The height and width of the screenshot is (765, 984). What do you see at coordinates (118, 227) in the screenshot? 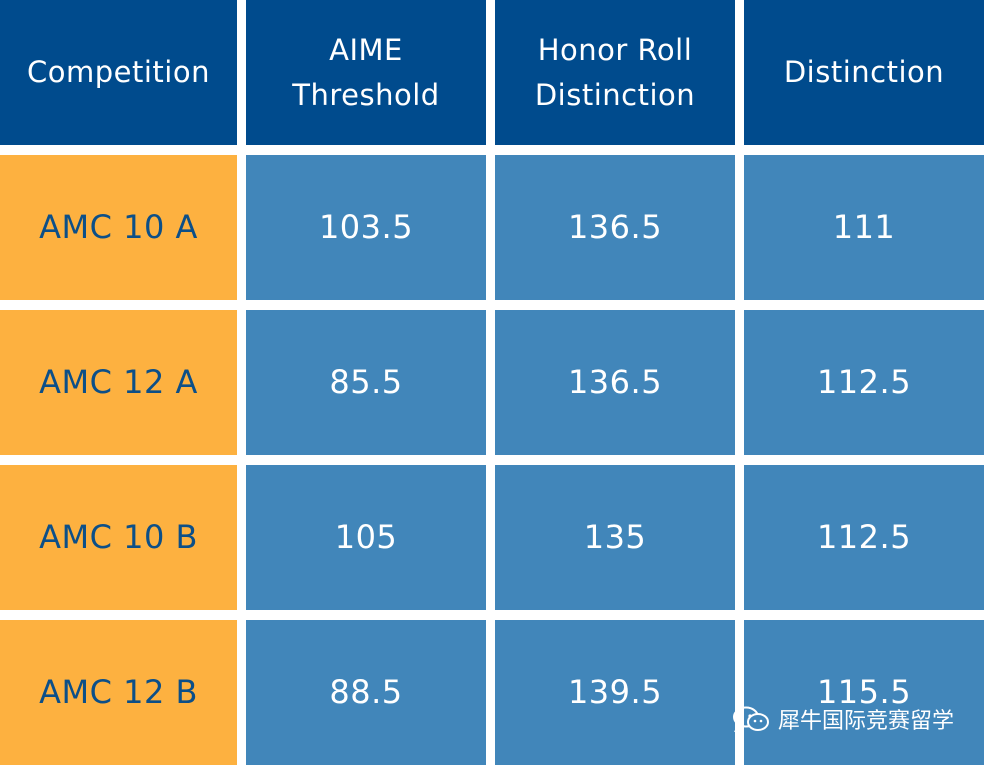
I see `table-row-competition: AMC 10 A` at bounding box center [118, 227].